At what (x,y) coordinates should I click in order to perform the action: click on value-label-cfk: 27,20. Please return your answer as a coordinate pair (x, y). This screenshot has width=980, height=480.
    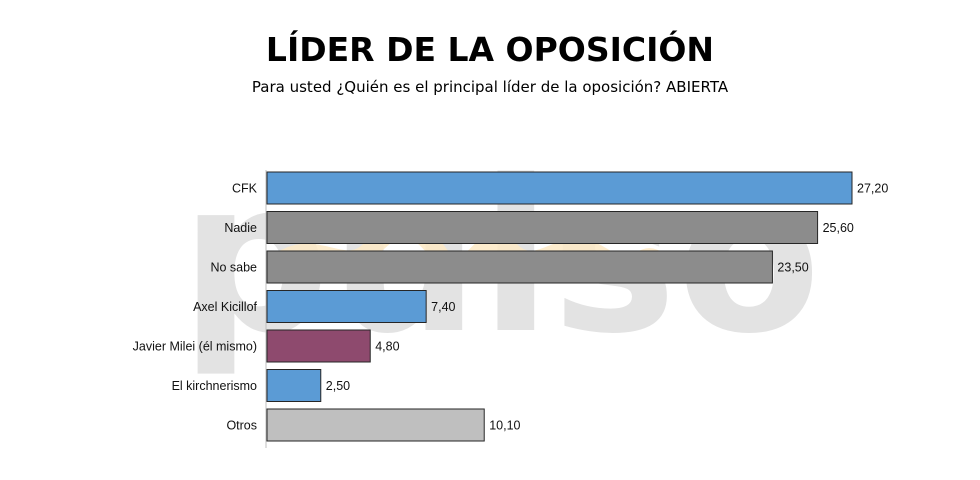
    Looking at the image, I should click on (872, 189).